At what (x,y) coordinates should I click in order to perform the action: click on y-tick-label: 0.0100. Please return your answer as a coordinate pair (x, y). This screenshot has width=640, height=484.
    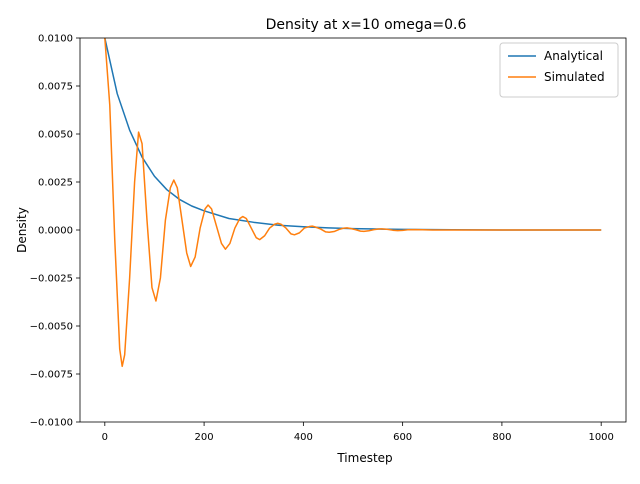
    Looking at the image, I should click on (55, 39).